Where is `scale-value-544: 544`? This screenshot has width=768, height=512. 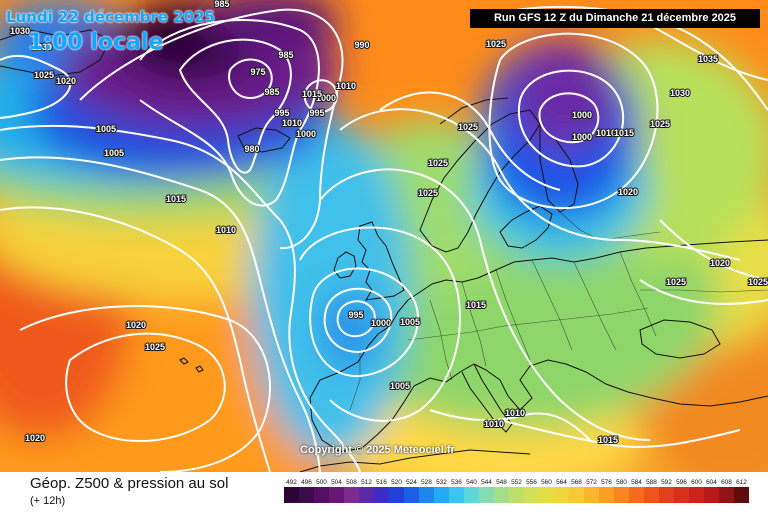
scale-value-544: 544 is located at coordinates (486, 482).